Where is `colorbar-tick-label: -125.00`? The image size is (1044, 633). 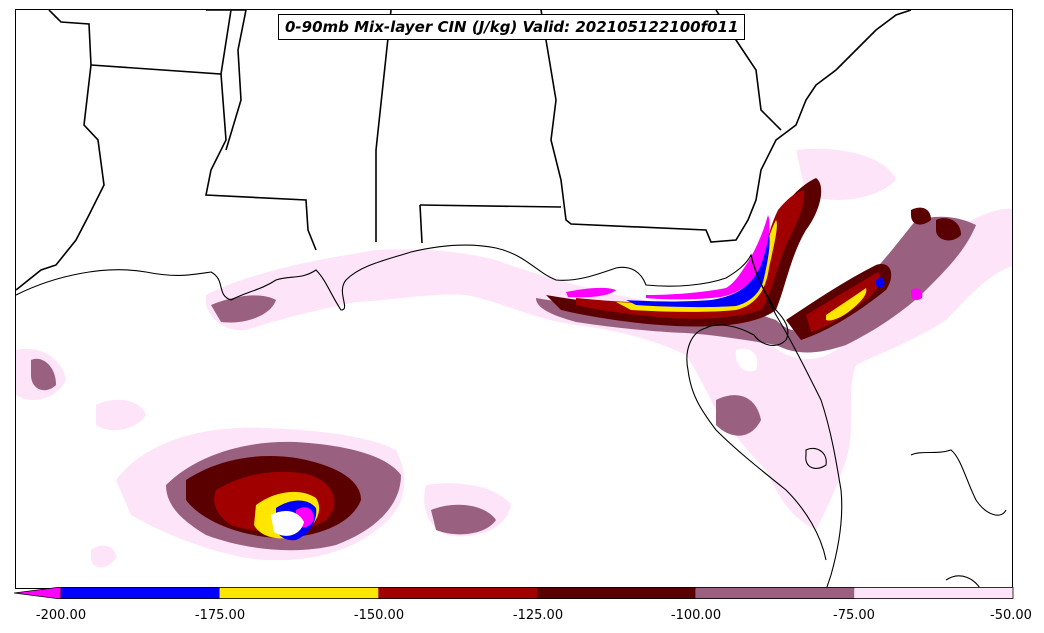 colorbar-tick-label: -125.00 is located at coordinates (538, 615).